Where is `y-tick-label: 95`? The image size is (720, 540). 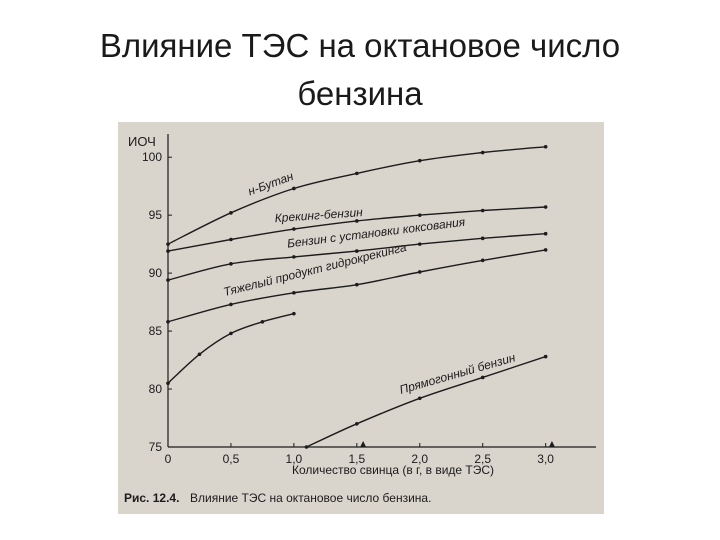 y-tick-label: 95 is located at coordinates (156, 215).